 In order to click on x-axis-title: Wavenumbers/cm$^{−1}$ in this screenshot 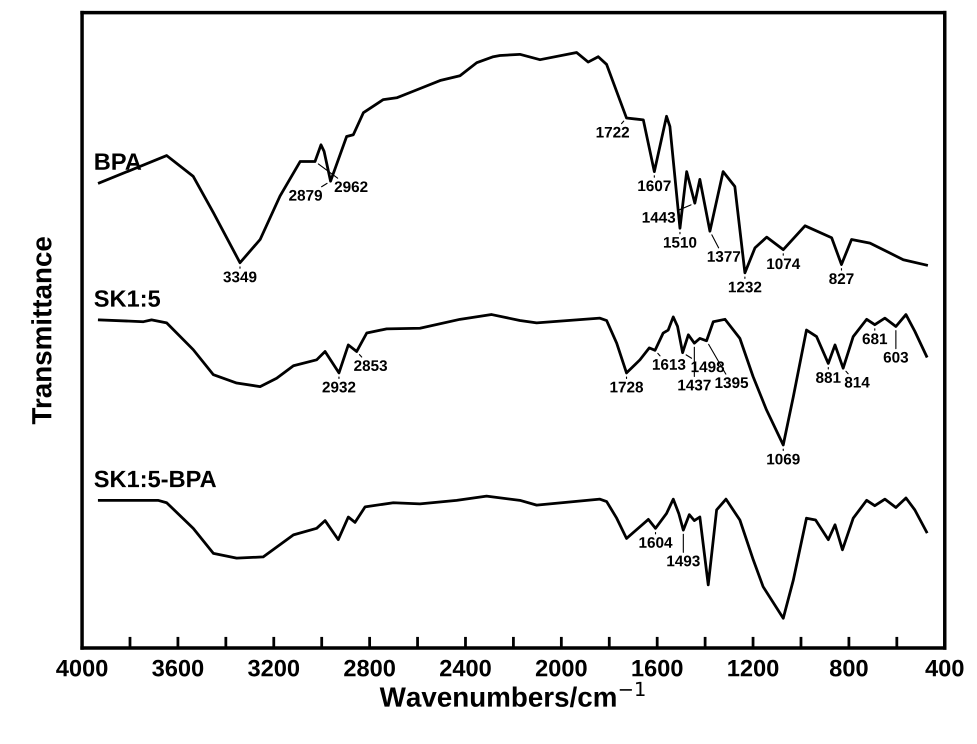, I will do `click(512, 695)`.